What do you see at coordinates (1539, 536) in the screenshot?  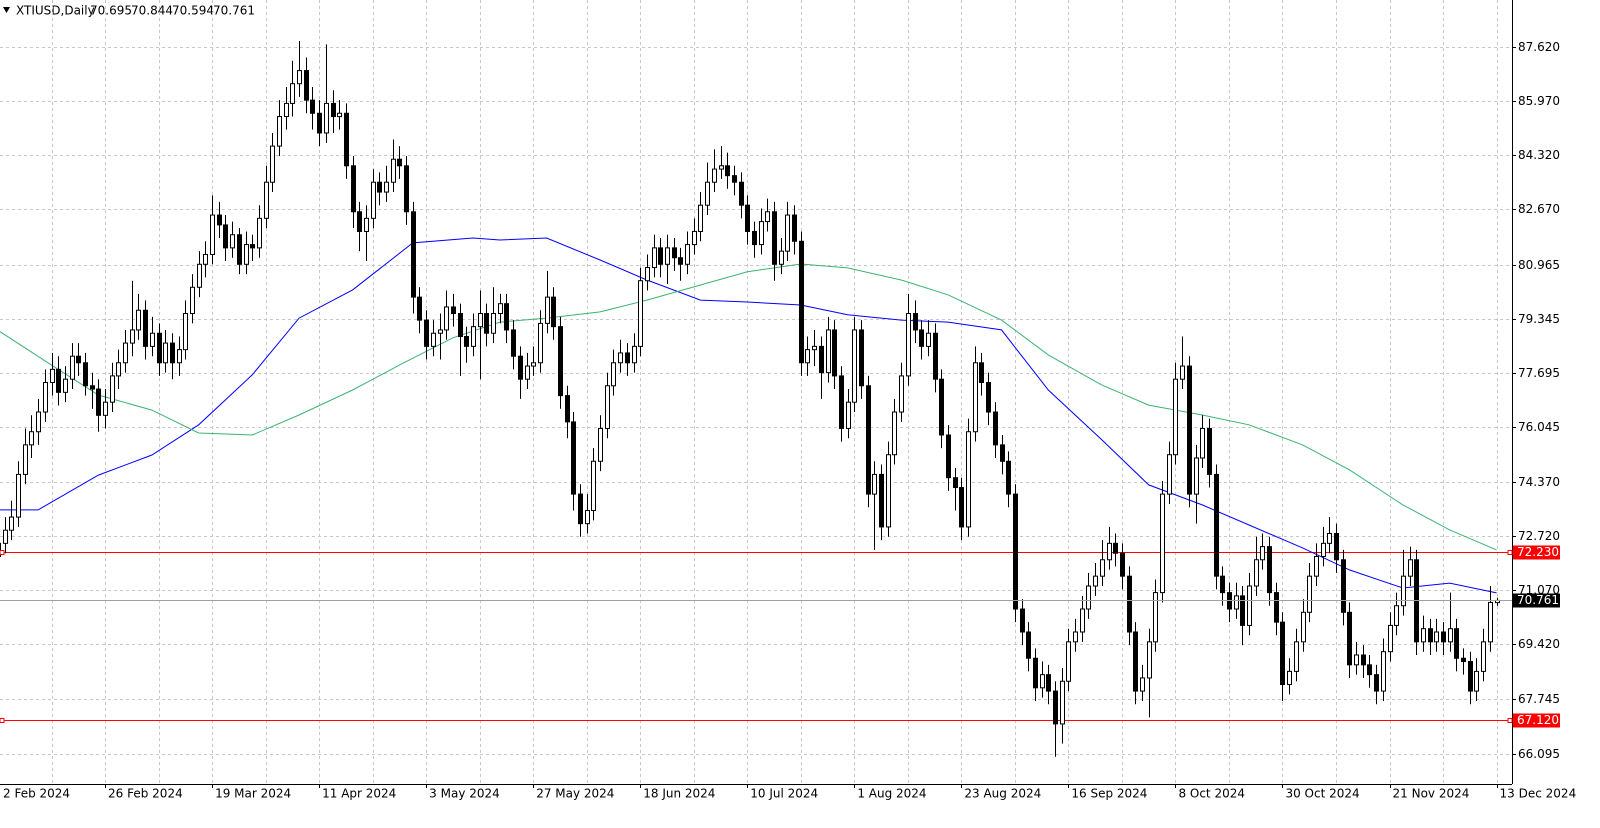 I see `y-tick-label: 72.720` at bounding box center [1539, 536].